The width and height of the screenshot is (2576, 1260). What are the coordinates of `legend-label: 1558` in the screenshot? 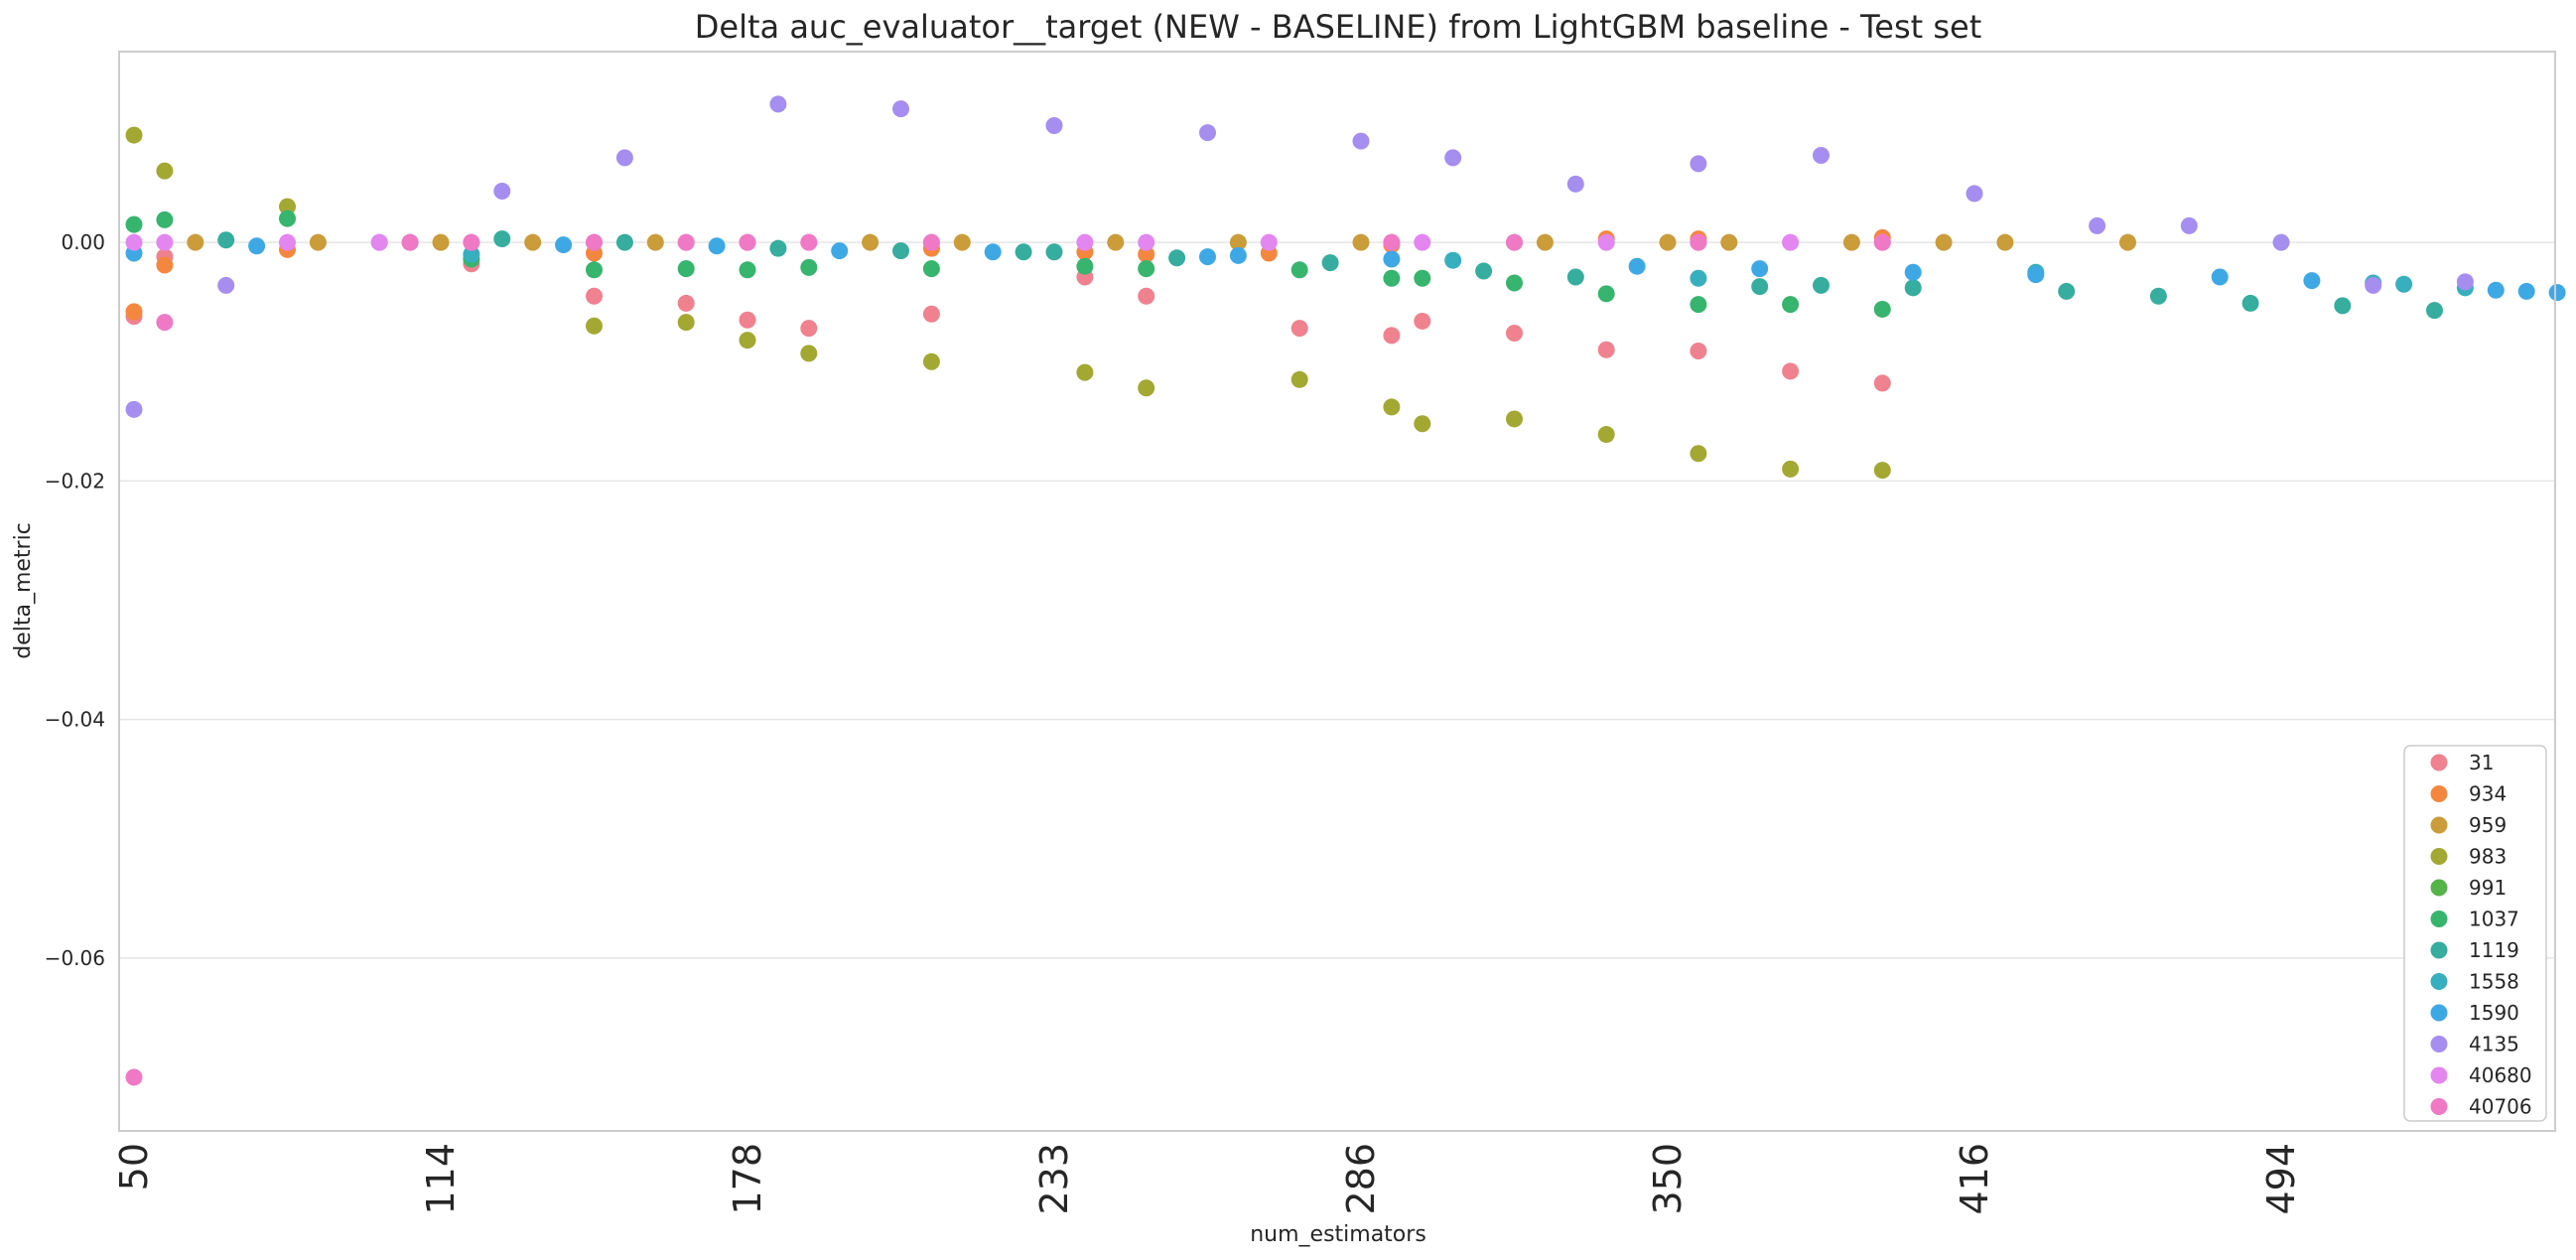 It's located at (2494, 982).